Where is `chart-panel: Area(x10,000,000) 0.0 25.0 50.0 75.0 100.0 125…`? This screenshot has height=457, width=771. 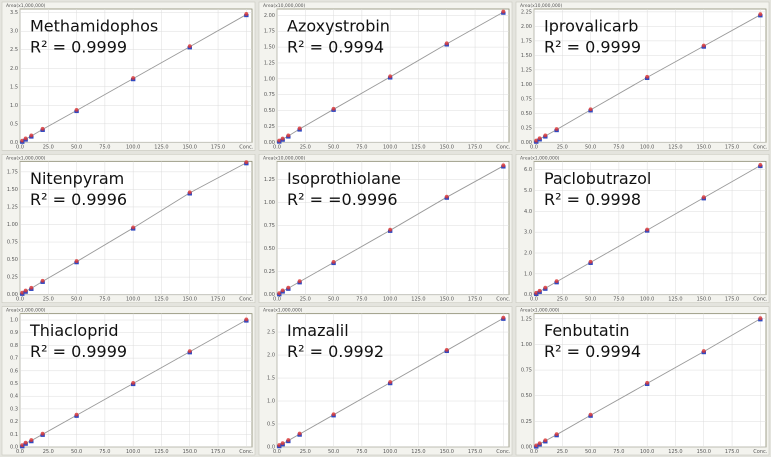 chart-panel: Area(x10,000,000) 0.0 25.0 50.0 75.0 100.0 125… is located at coordinates (385, 228).